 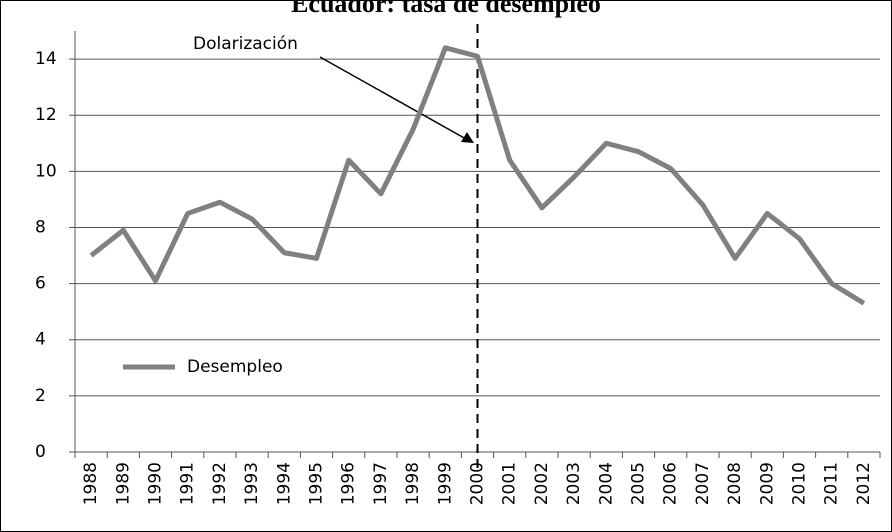 I want to click on x-tick-label: 1993, so click(x=252, y=483).